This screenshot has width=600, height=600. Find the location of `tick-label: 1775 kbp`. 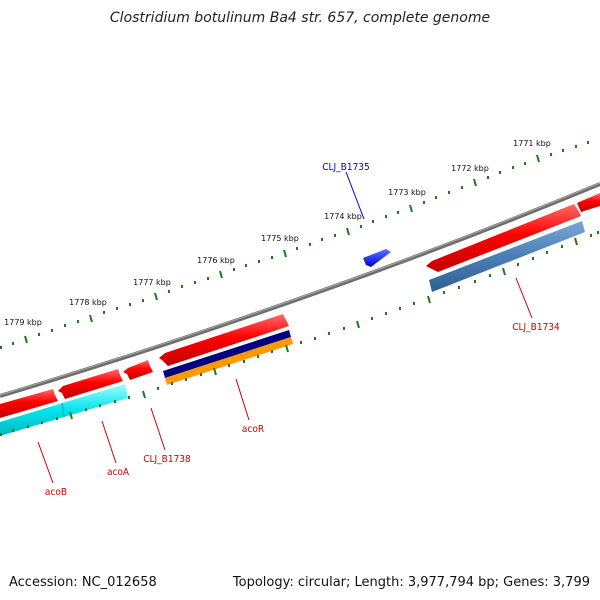

tick-label: 1775 kbp is located at coordinates (280, 238).